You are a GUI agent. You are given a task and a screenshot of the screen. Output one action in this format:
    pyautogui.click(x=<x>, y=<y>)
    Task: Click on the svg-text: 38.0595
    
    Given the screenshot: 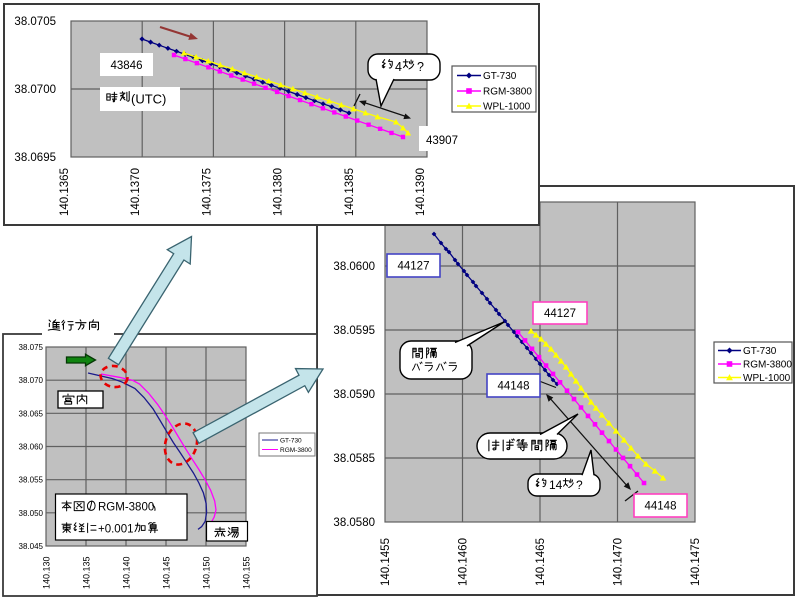 What is the action you would take?
    pyautogui.click(x=354, y=331)
    